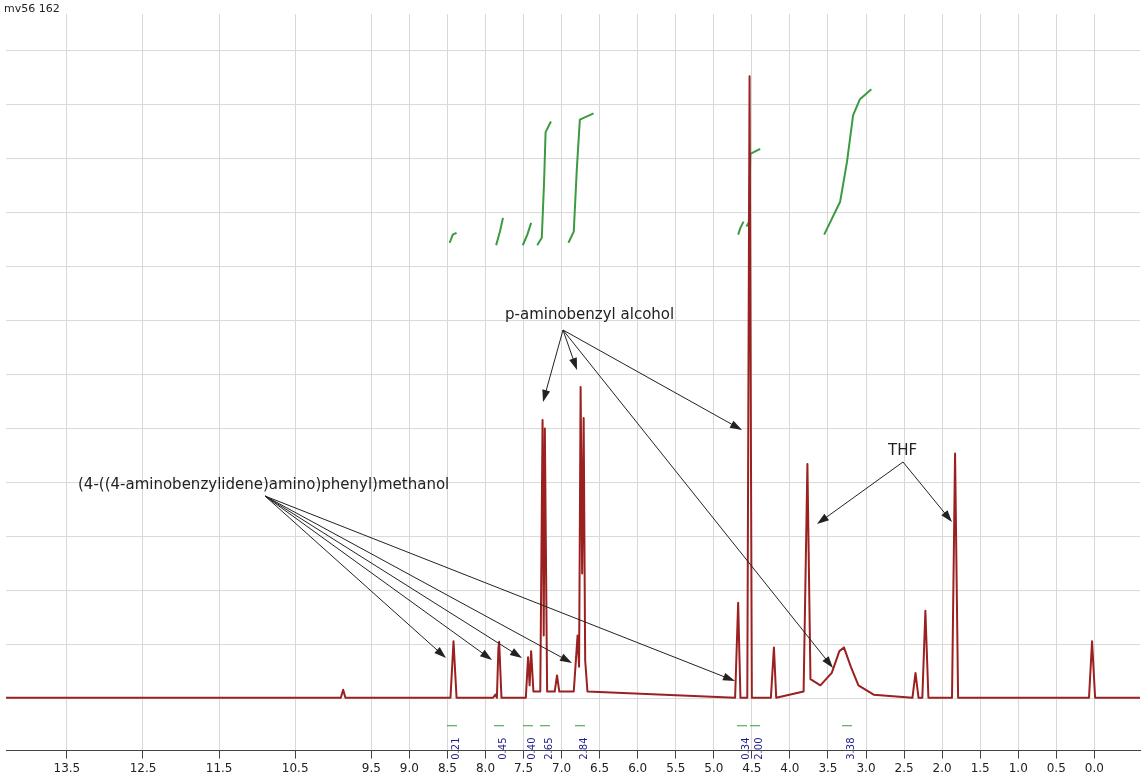 The width and height of the screenshot is (1146, 783). What do you see at coordinates (904, 767) in the screenshot?
I see `x-tick-label: 2.5` at bounding box center [904, 767].